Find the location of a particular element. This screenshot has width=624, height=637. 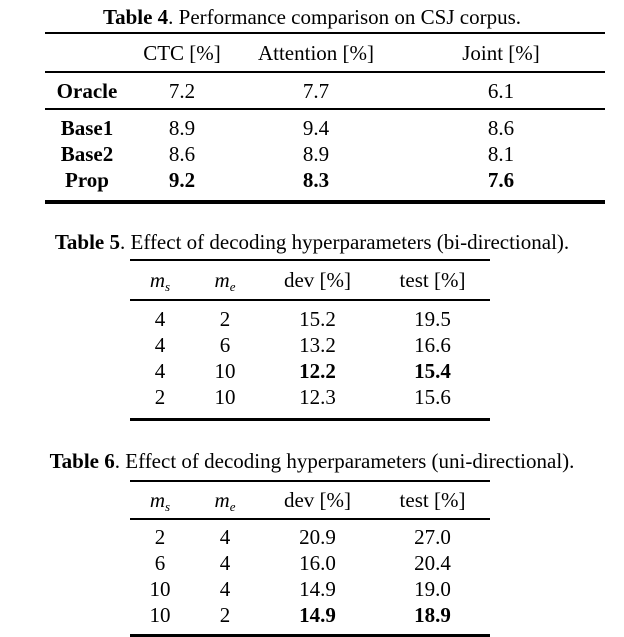

table-row: 4 10 12.2 15.4 is located at coordinates (310, 371).